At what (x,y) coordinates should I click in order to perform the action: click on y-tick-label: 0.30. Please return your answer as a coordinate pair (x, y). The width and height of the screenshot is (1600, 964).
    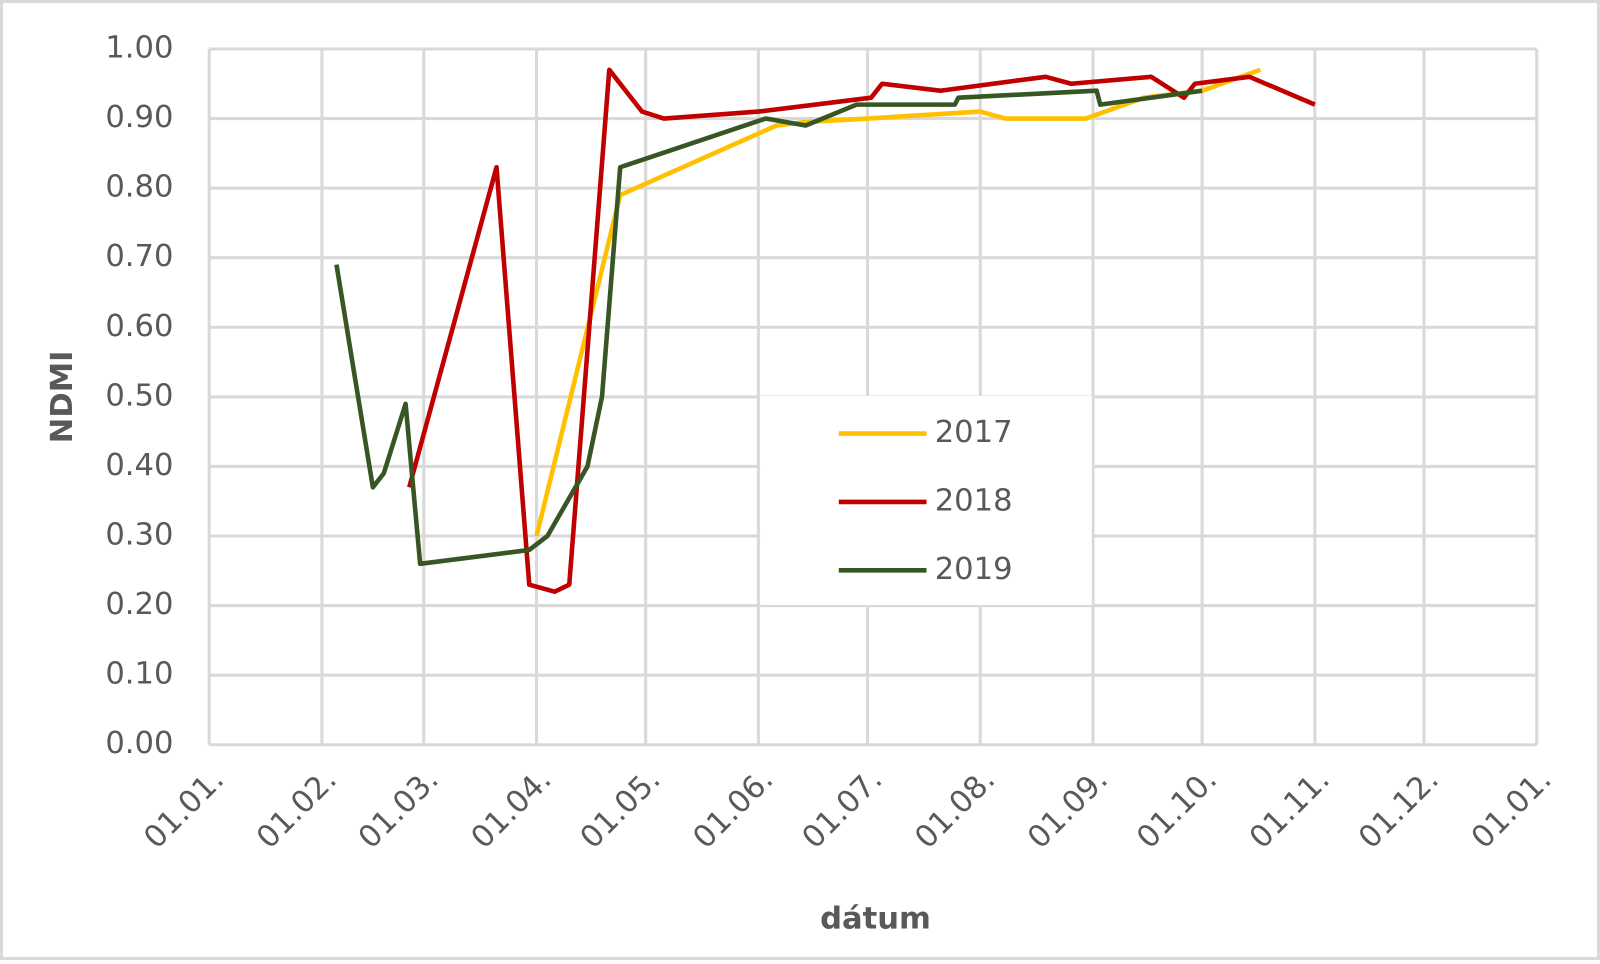
    Looking at the image, I should click on (139, 535).